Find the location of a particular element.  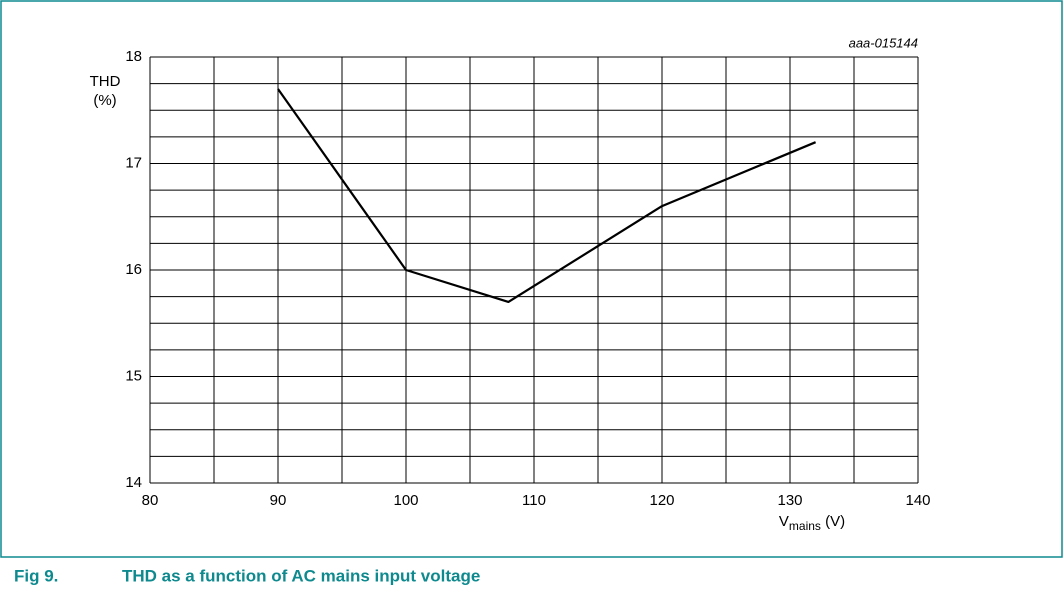

x-tick-label: 110 is located at coordinates (534, 500).